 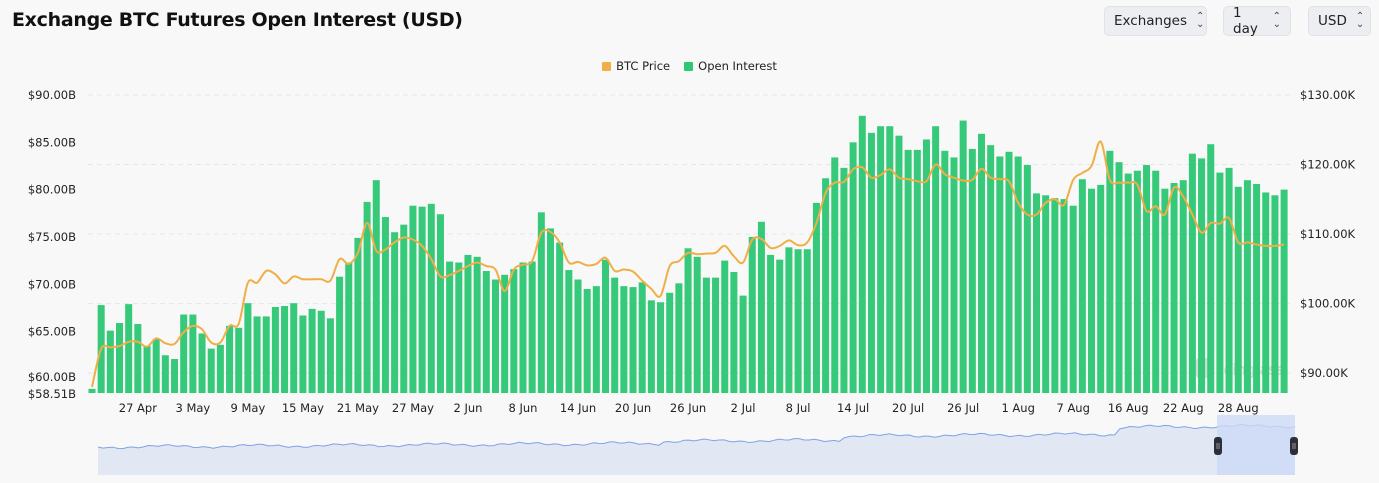 I want to click on legend-label-btc-price: BTC Price, so click(x=643, y=66).